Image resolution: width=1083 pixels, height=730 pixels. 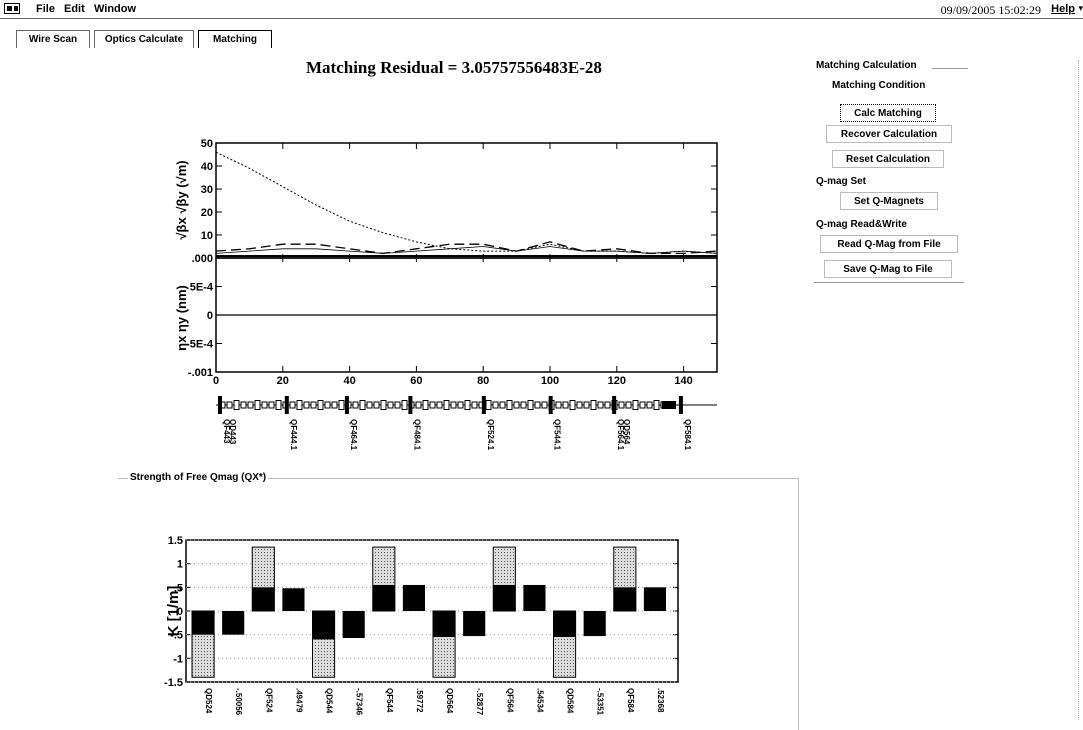 What do you see at coordinates (888, 269) in the screenshot?
I see `save-qmag-button: Save Q-Mag to File` at bounding box center [888, 269].